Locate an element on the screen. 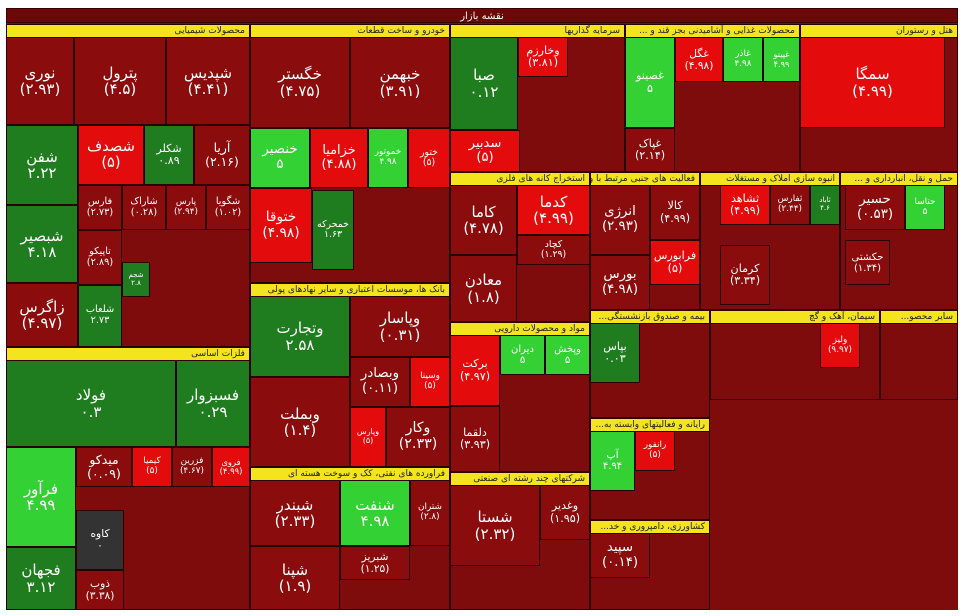 The height and width of the screenshot is (616, 965). stock-name: وغدیر is located at coordinates (565, 506).